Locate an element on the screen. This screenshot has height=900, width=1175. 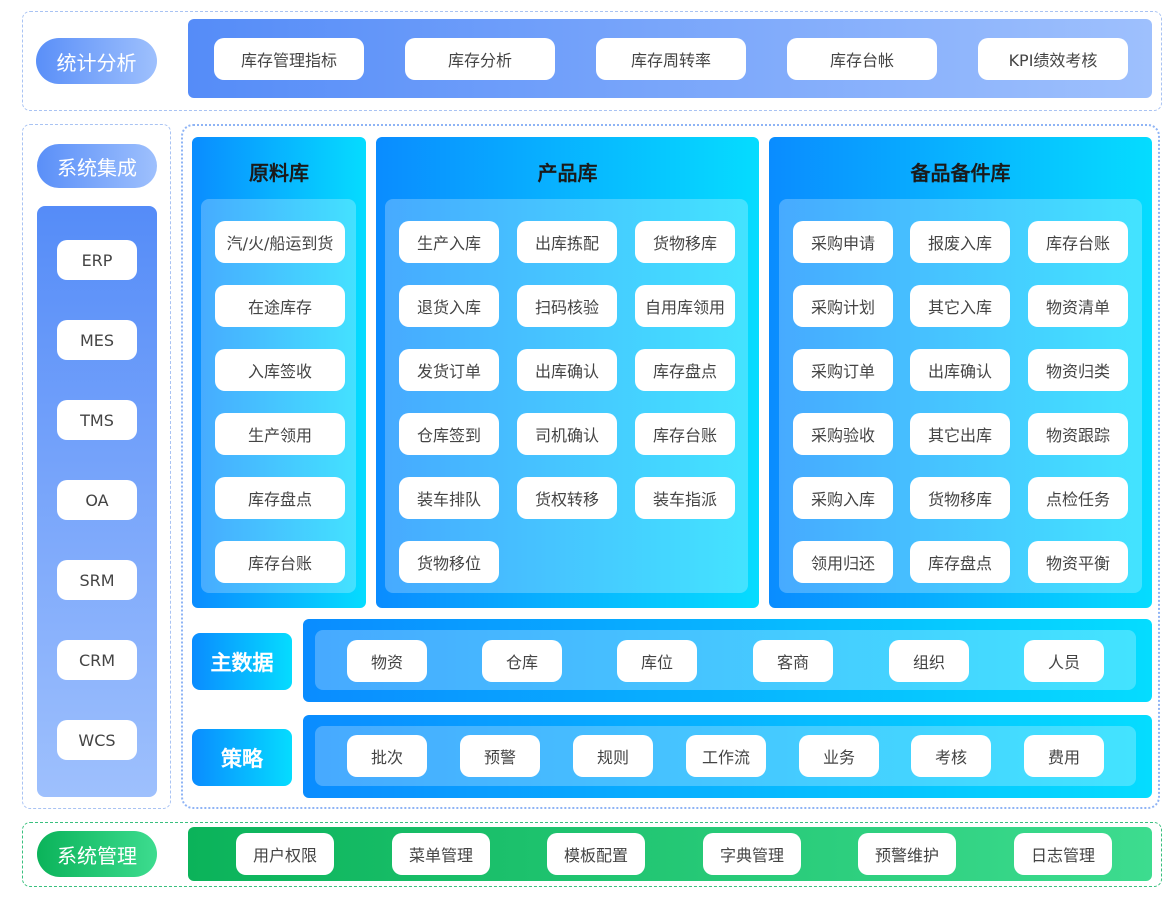
product-warehouse-item: 发货订单 is located at coordinates (449, 370).